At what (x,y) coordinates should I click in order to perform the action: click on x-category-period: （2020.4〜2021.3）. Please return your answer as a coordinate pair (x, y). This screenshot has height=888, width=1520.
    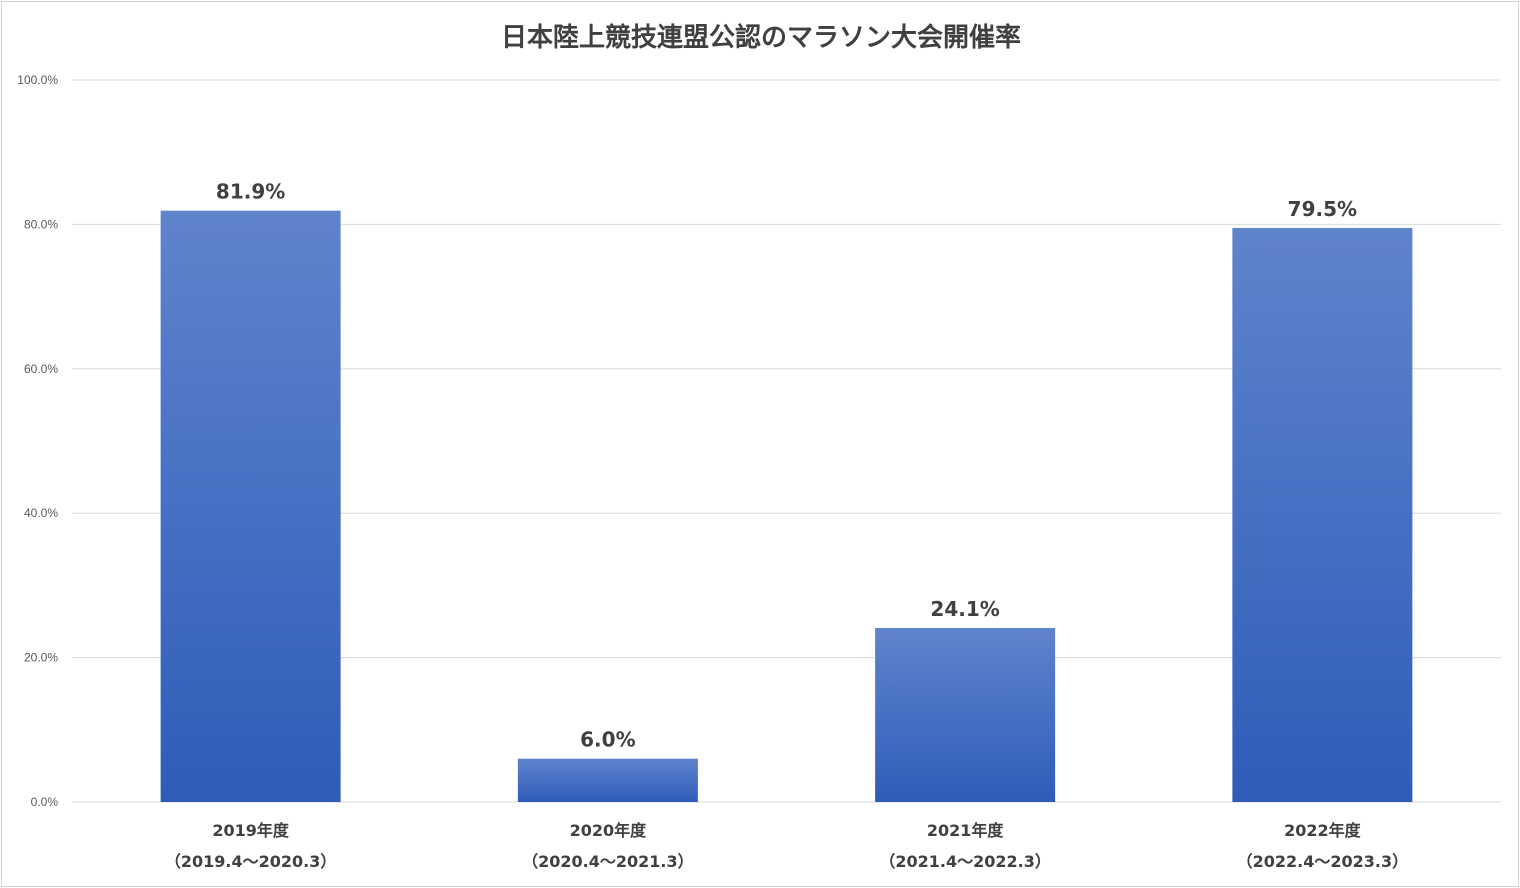
    Looking at the image, I should click on (608, 861).